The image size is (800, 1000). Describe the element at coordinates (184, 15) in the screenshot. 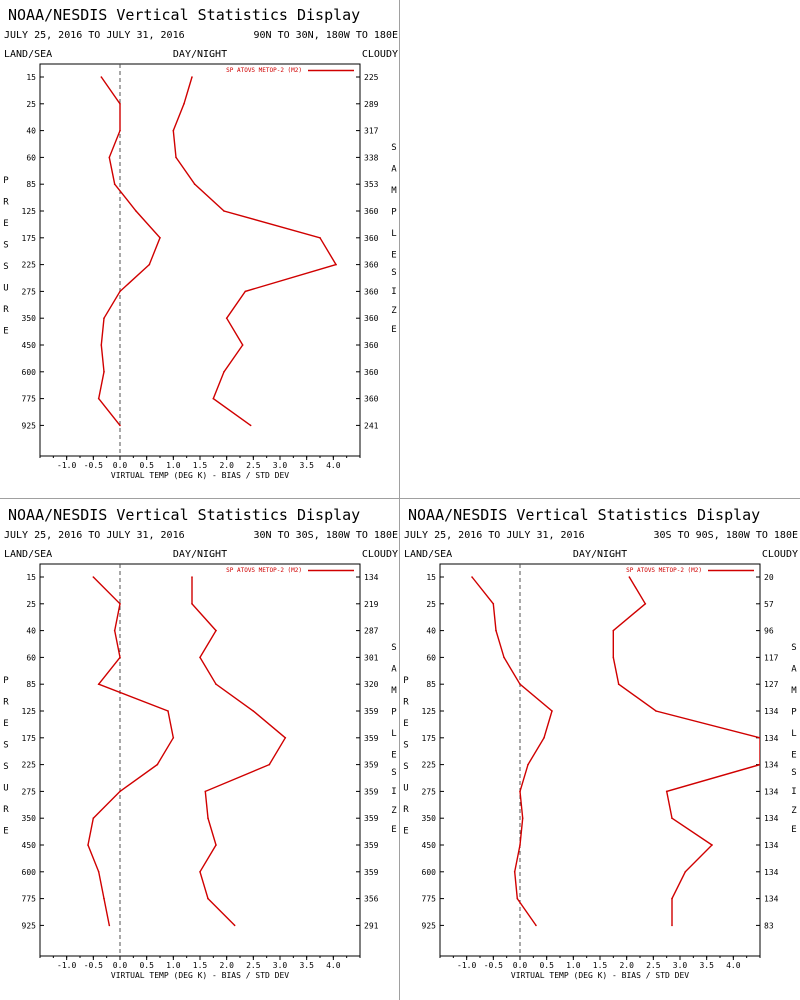

I see `chart-title: NOAA/NESDIS Vertical Statistics Display` at that location.